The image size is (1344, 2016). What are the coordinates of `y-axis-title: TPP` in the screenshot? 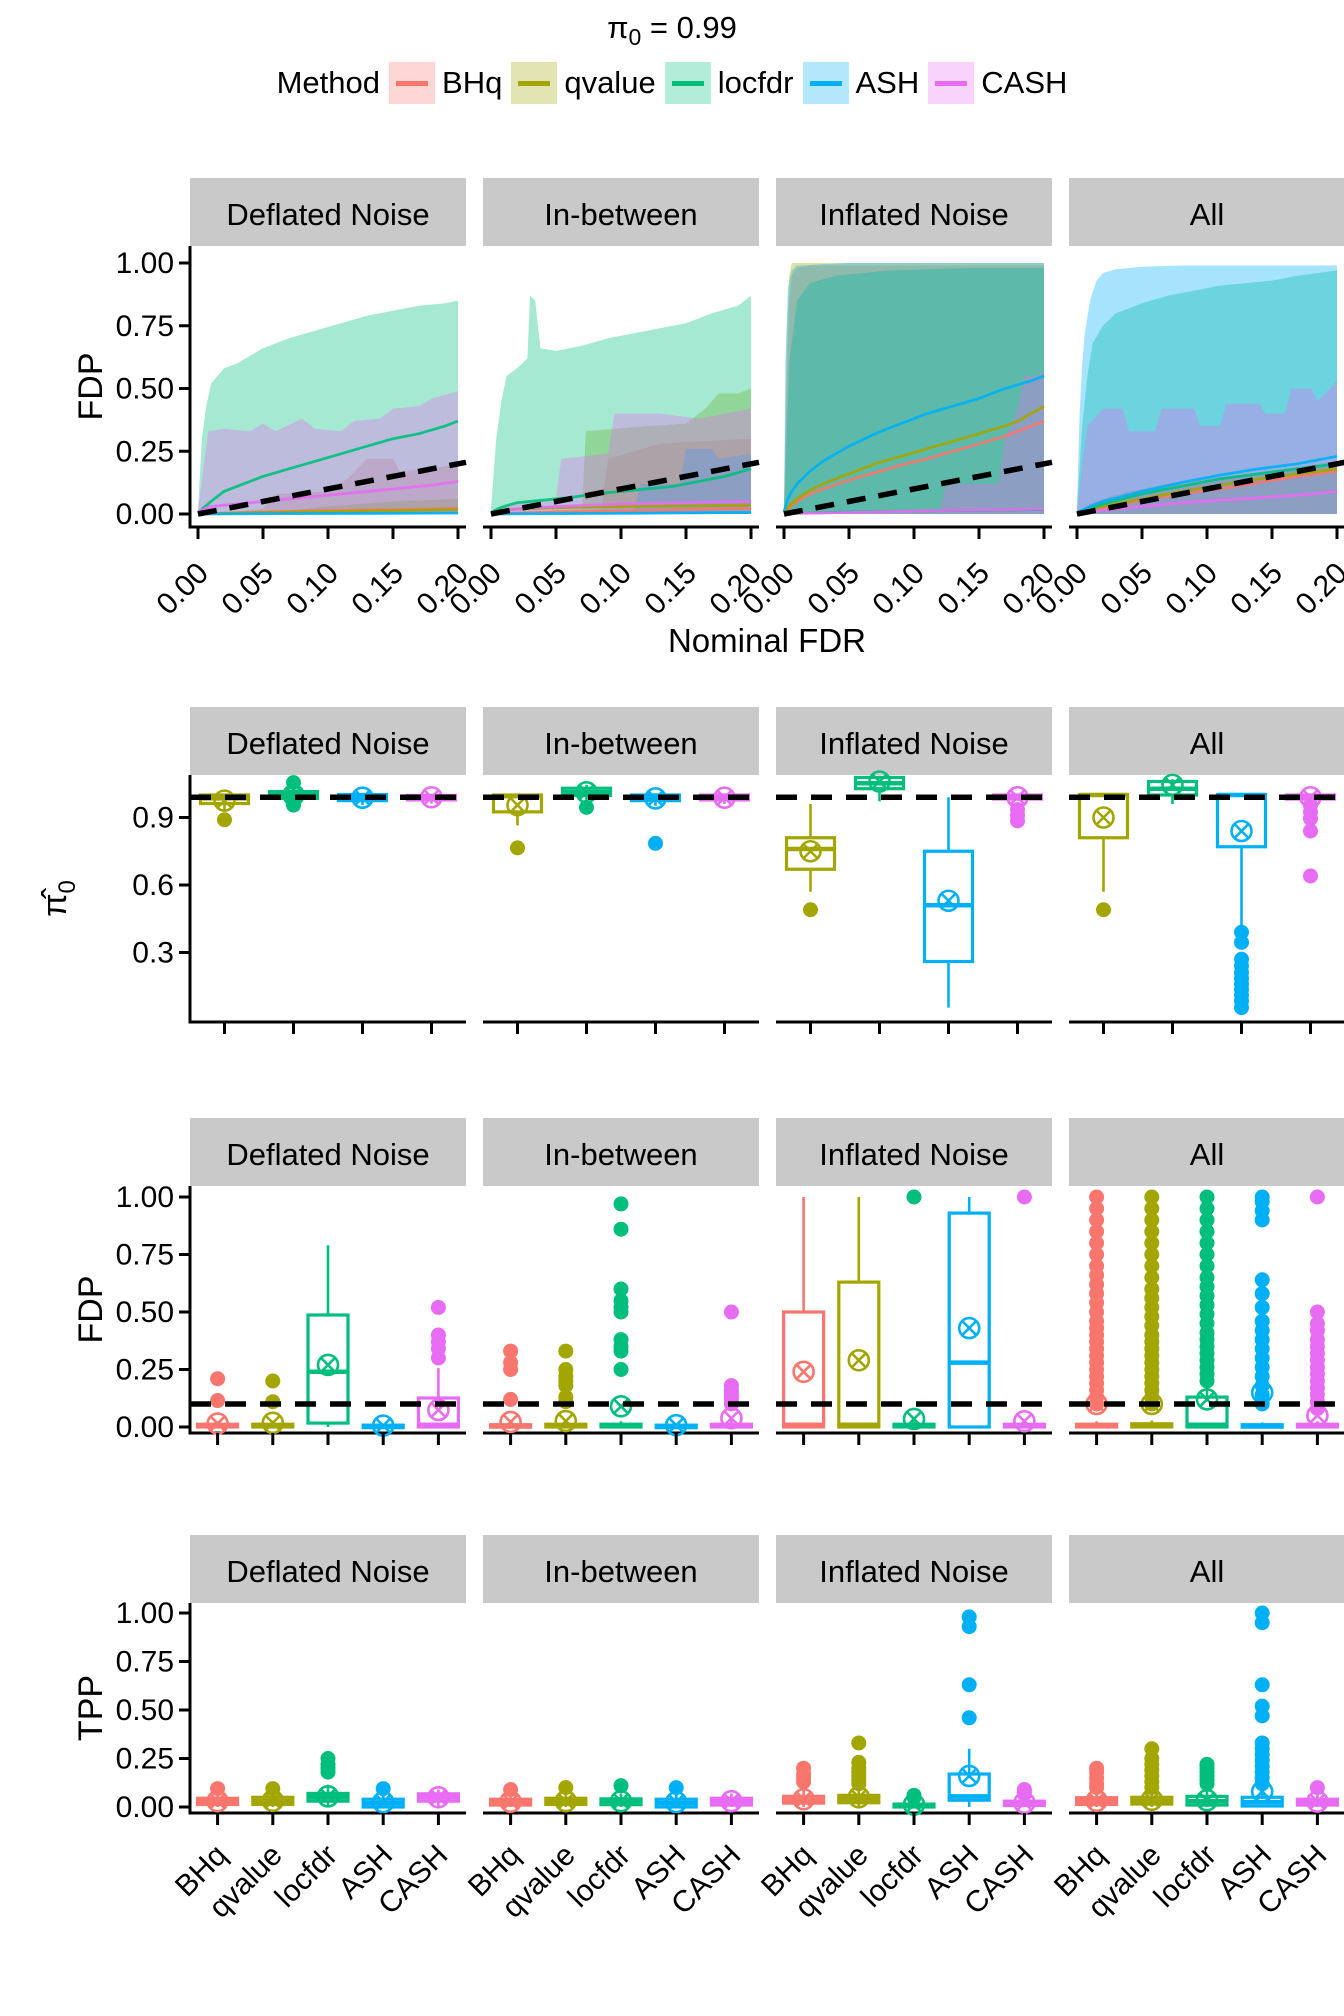 It's located at (91, 1708).